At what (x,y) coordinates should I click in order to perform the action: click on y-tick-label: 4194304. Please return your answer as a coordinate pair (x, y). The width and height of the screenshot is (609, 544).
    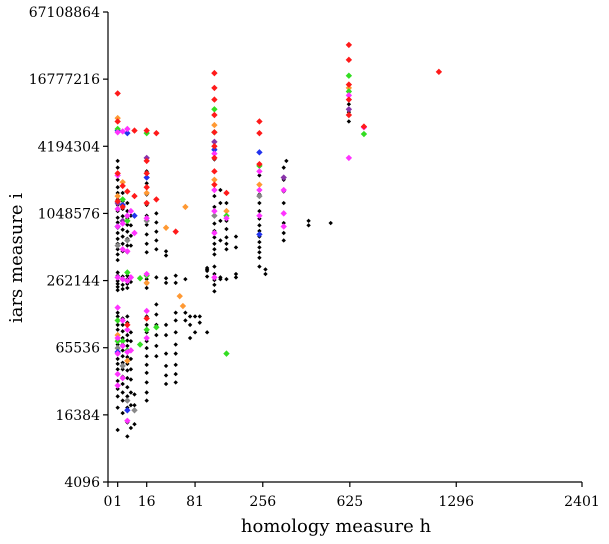
    Looking at the image, I should click on (69, 147).